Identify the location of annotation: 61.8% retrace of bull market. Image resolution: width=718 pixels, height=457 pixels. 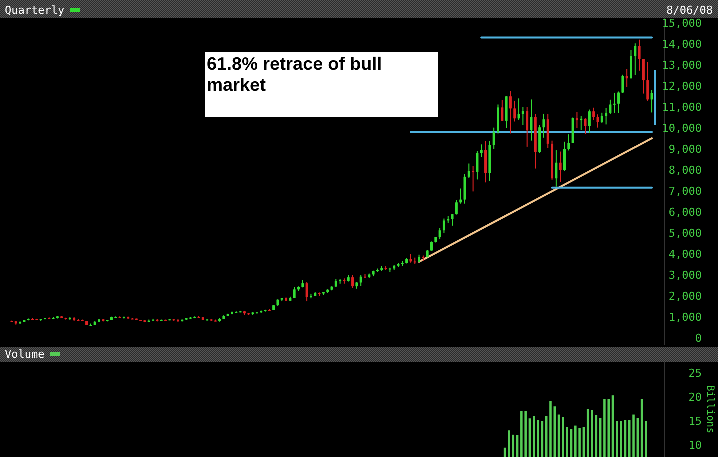
(294, 74).